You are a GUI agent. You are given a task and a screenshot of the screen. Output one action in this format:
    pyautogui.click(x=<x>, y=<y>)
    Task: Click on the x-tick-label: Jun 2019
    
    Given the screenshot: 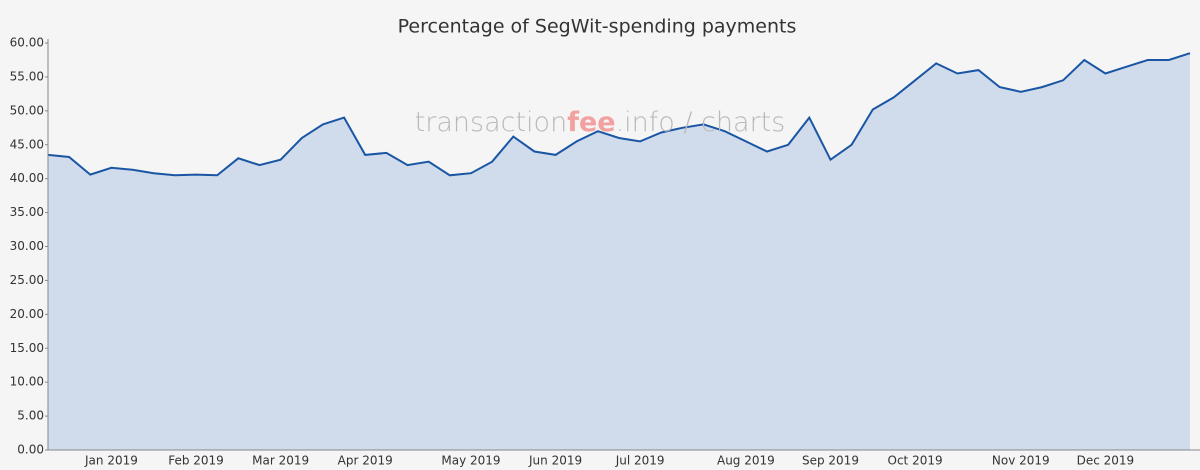 What is the action you would take?
    pyautogui.click(x=555, y=461)
    